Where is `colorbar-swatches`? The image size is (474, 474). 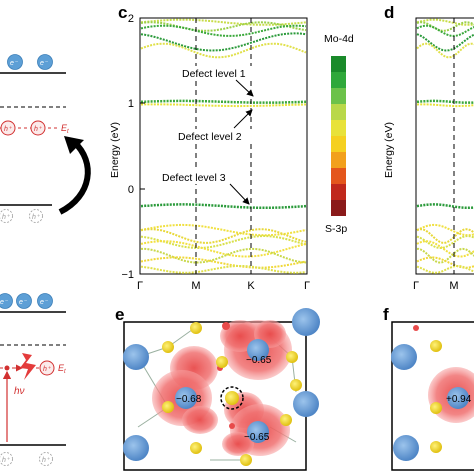
colorbar-swatches is located at coordinates (338, 136).